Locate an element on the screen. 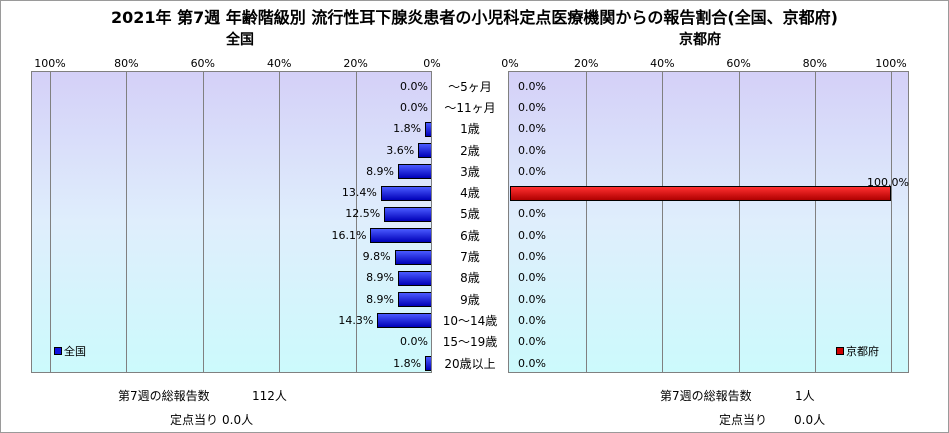 The image size is (949, 433). category-label: 10～14歳 is located at coordinates (470, 320).